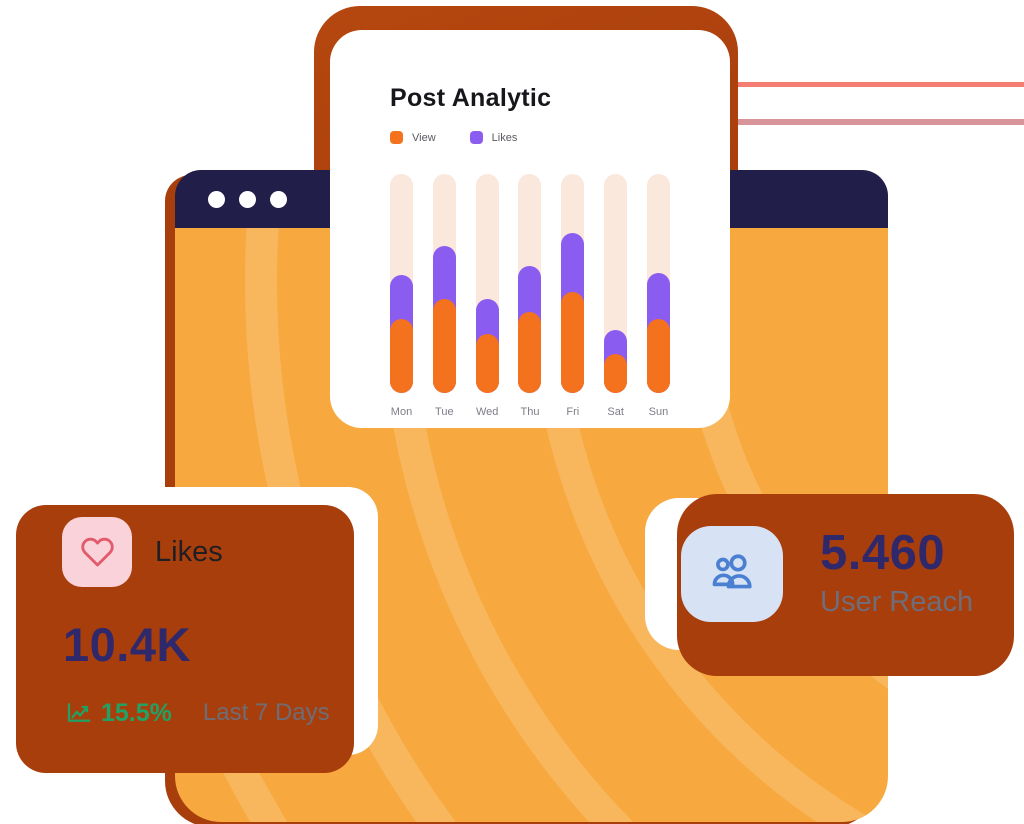  I want to click on accent-stripe-top, so click(880, 84).